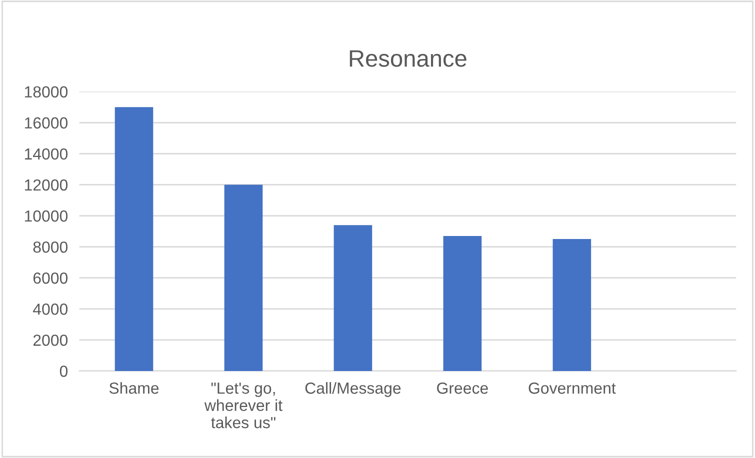 The height and width of the screenshot is (458, 755). I want to click on x-tick-label: Greece, so click(462, 388).